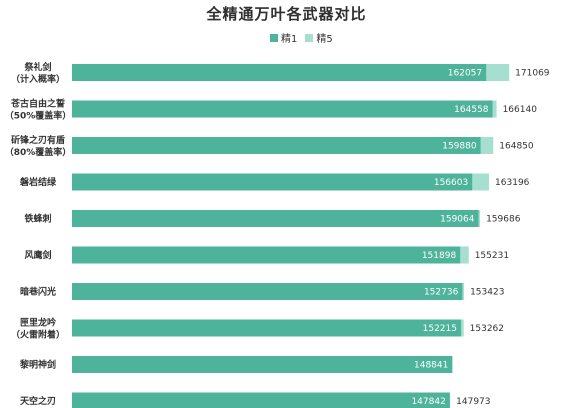  I want to click on value-label-r5: 155231, so click(492, 256).